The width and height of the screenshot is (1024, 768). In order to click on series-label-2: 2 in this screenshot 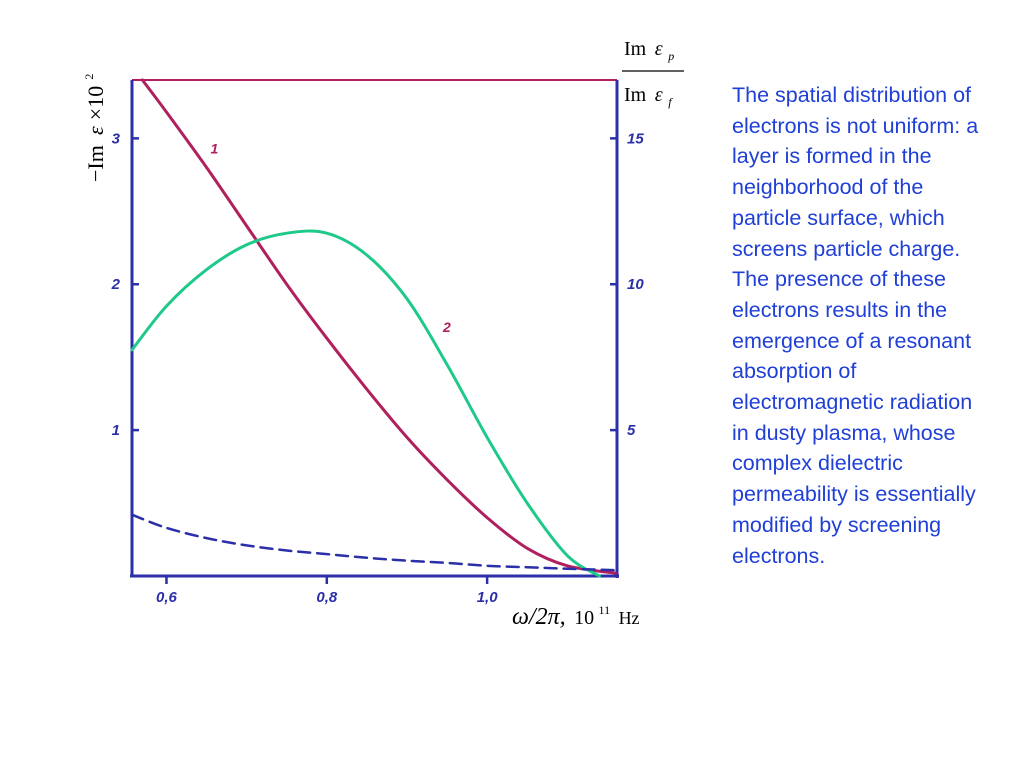, I will do `click(446, 327)`.